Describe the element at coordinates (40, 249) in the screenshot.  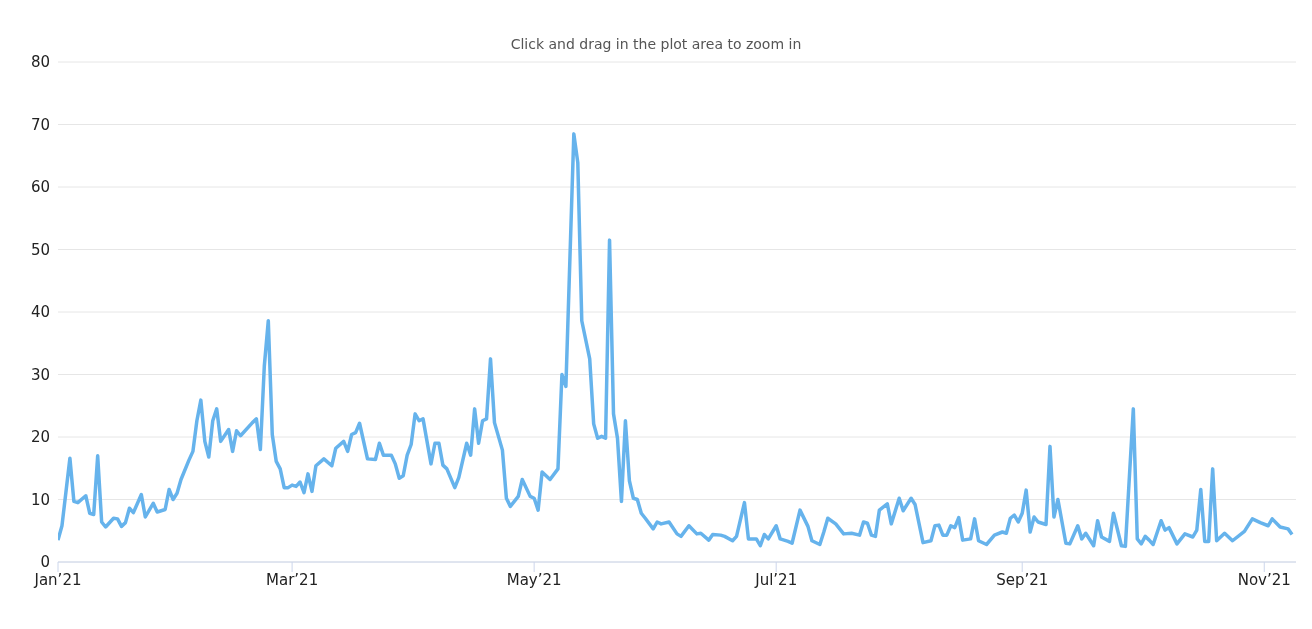
I see `y-tick-label: 50` at that location.